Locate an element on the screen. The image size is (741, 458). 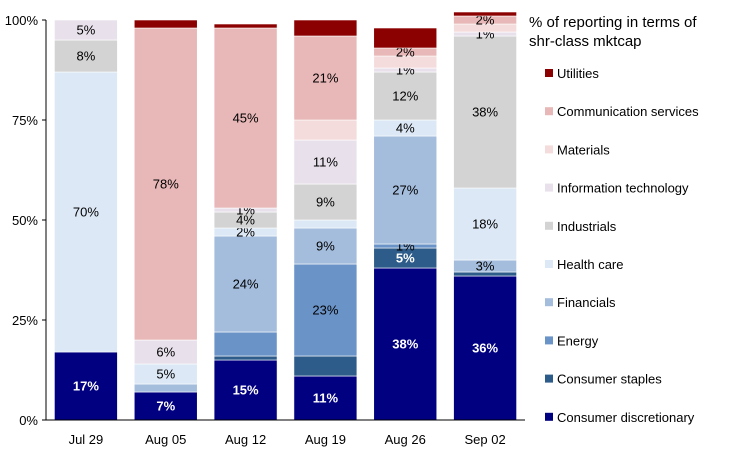
data-label: 24% is located at coordinates (246, 284).